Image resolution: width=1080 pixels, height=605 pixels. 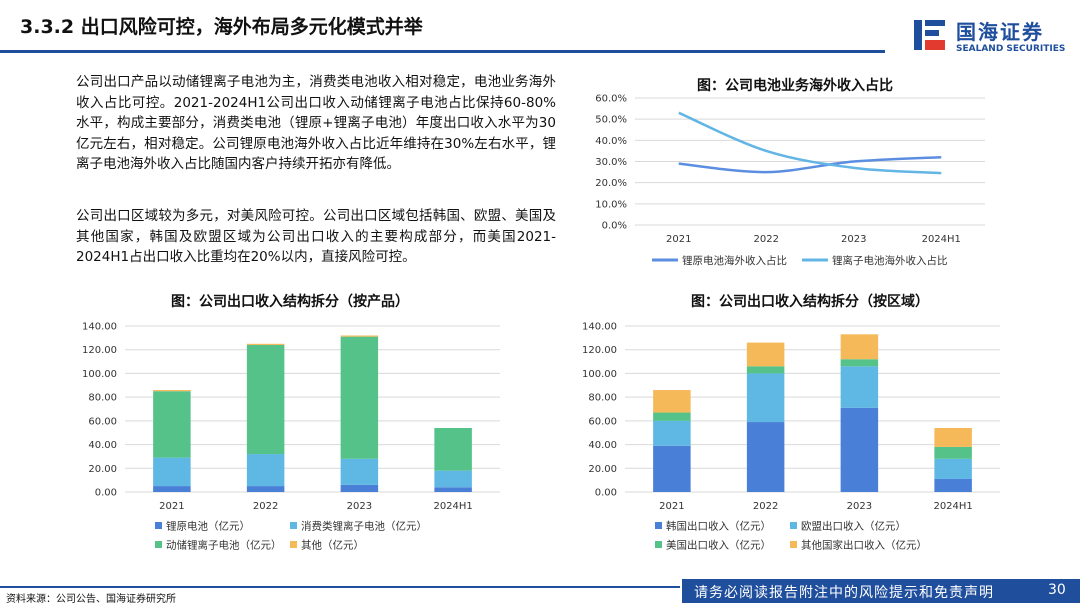 What do you see at coordinates (734, 260) in the screenshot?
I see `legend-label: 锂原电池海外收入占比` at bounding box center [734, 260].